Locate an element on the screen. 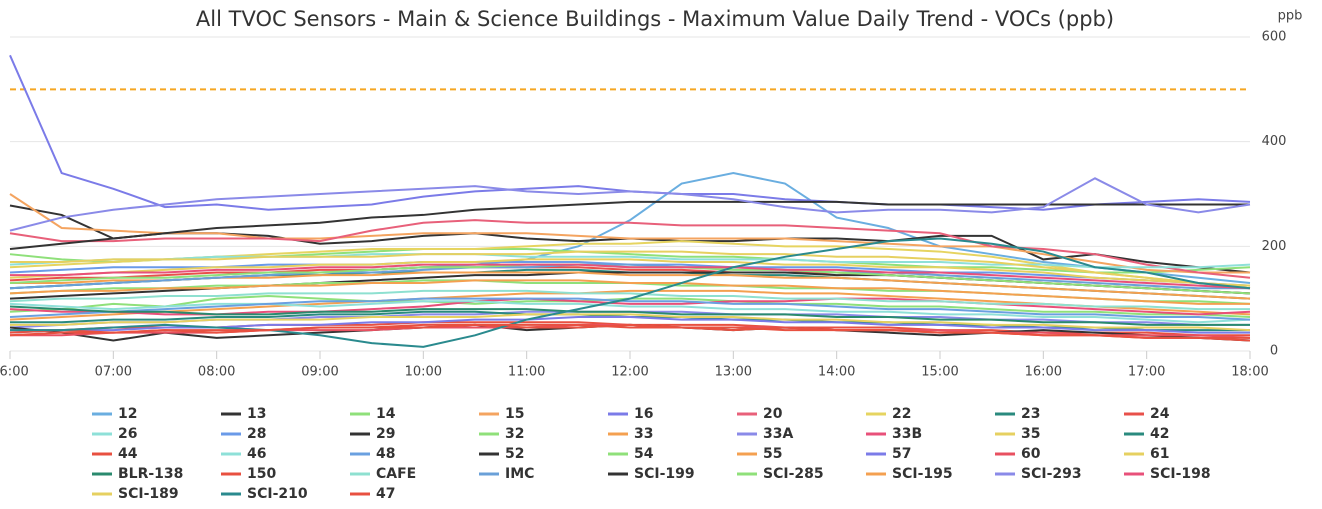 Image resolution: width=1322 pixels, height=509 pixels. legend-label: 23 is located at coordinates (1030, 414).